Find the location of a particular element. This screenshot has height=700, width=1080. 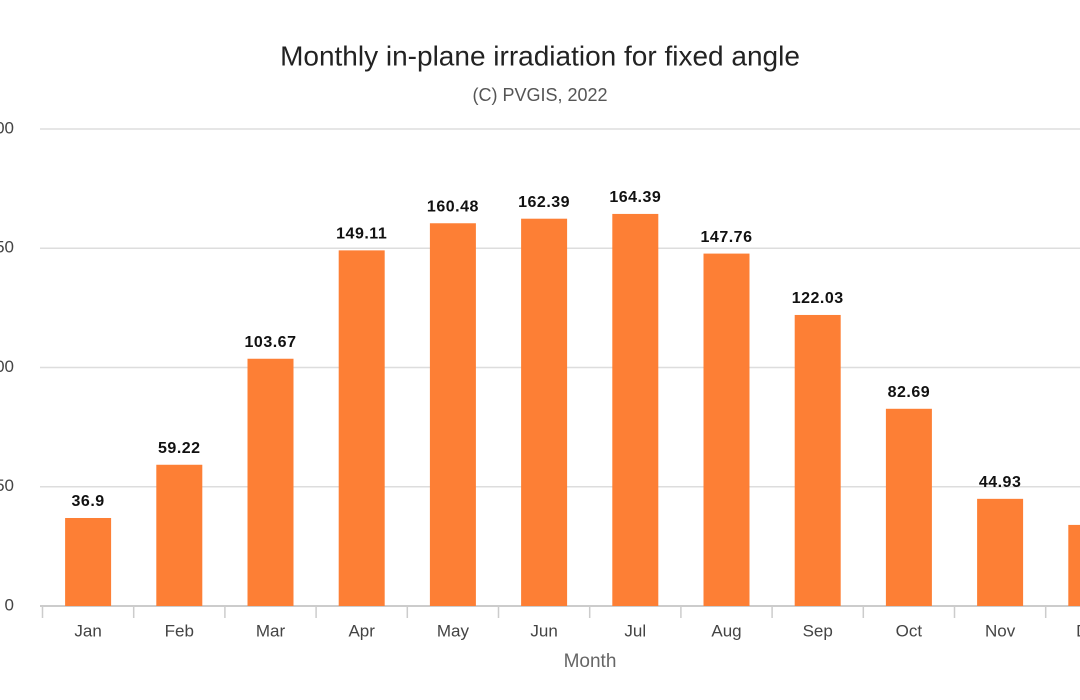

x-tick-label: Nov is located at coordinates (1000, 630).